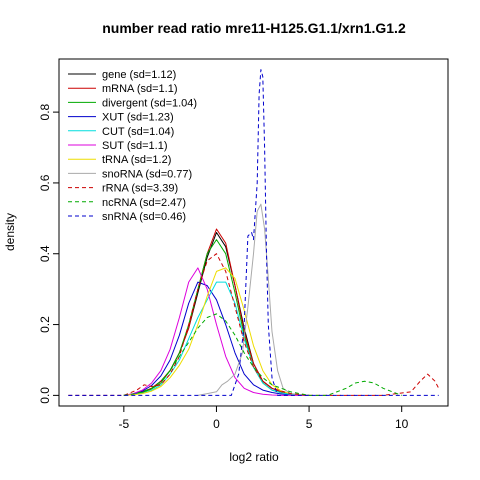 This screenshot has width=480, height=480. Describe the element at coordinates (123, 424) in the screenshot. I see `x-tick-label: -5` at that location.